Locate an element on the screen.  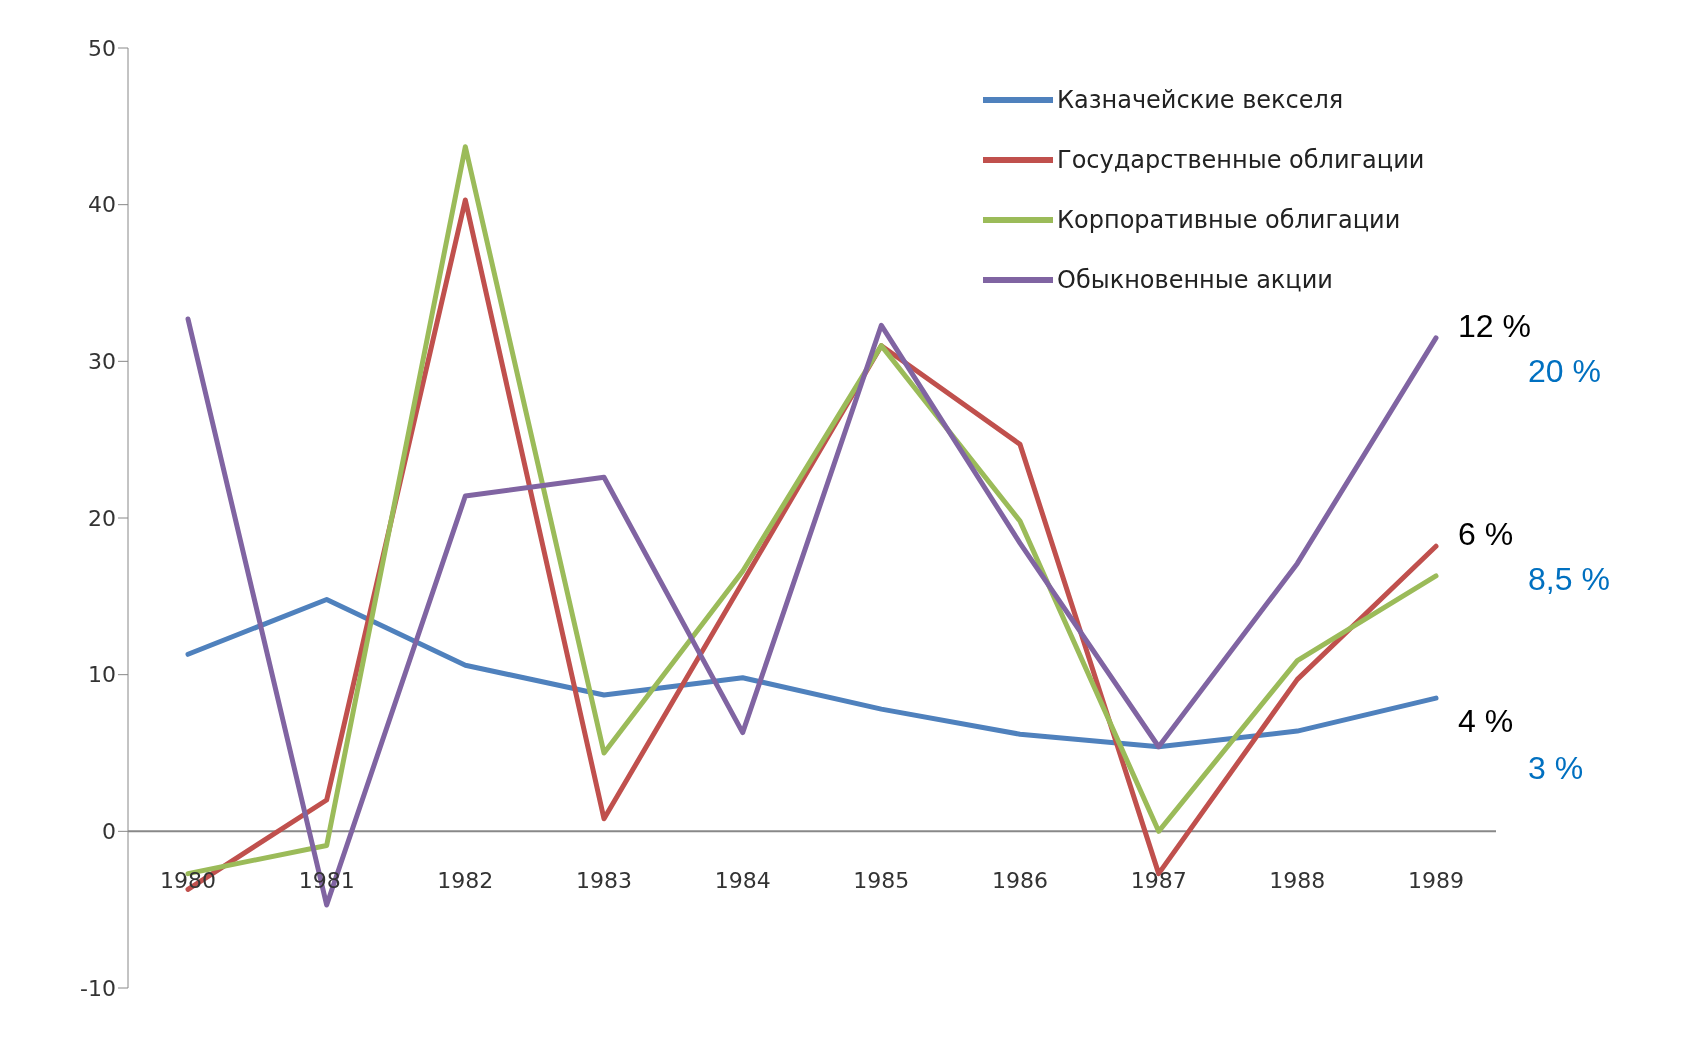
annotation: 6 % is located at coordinates (1486, 534).